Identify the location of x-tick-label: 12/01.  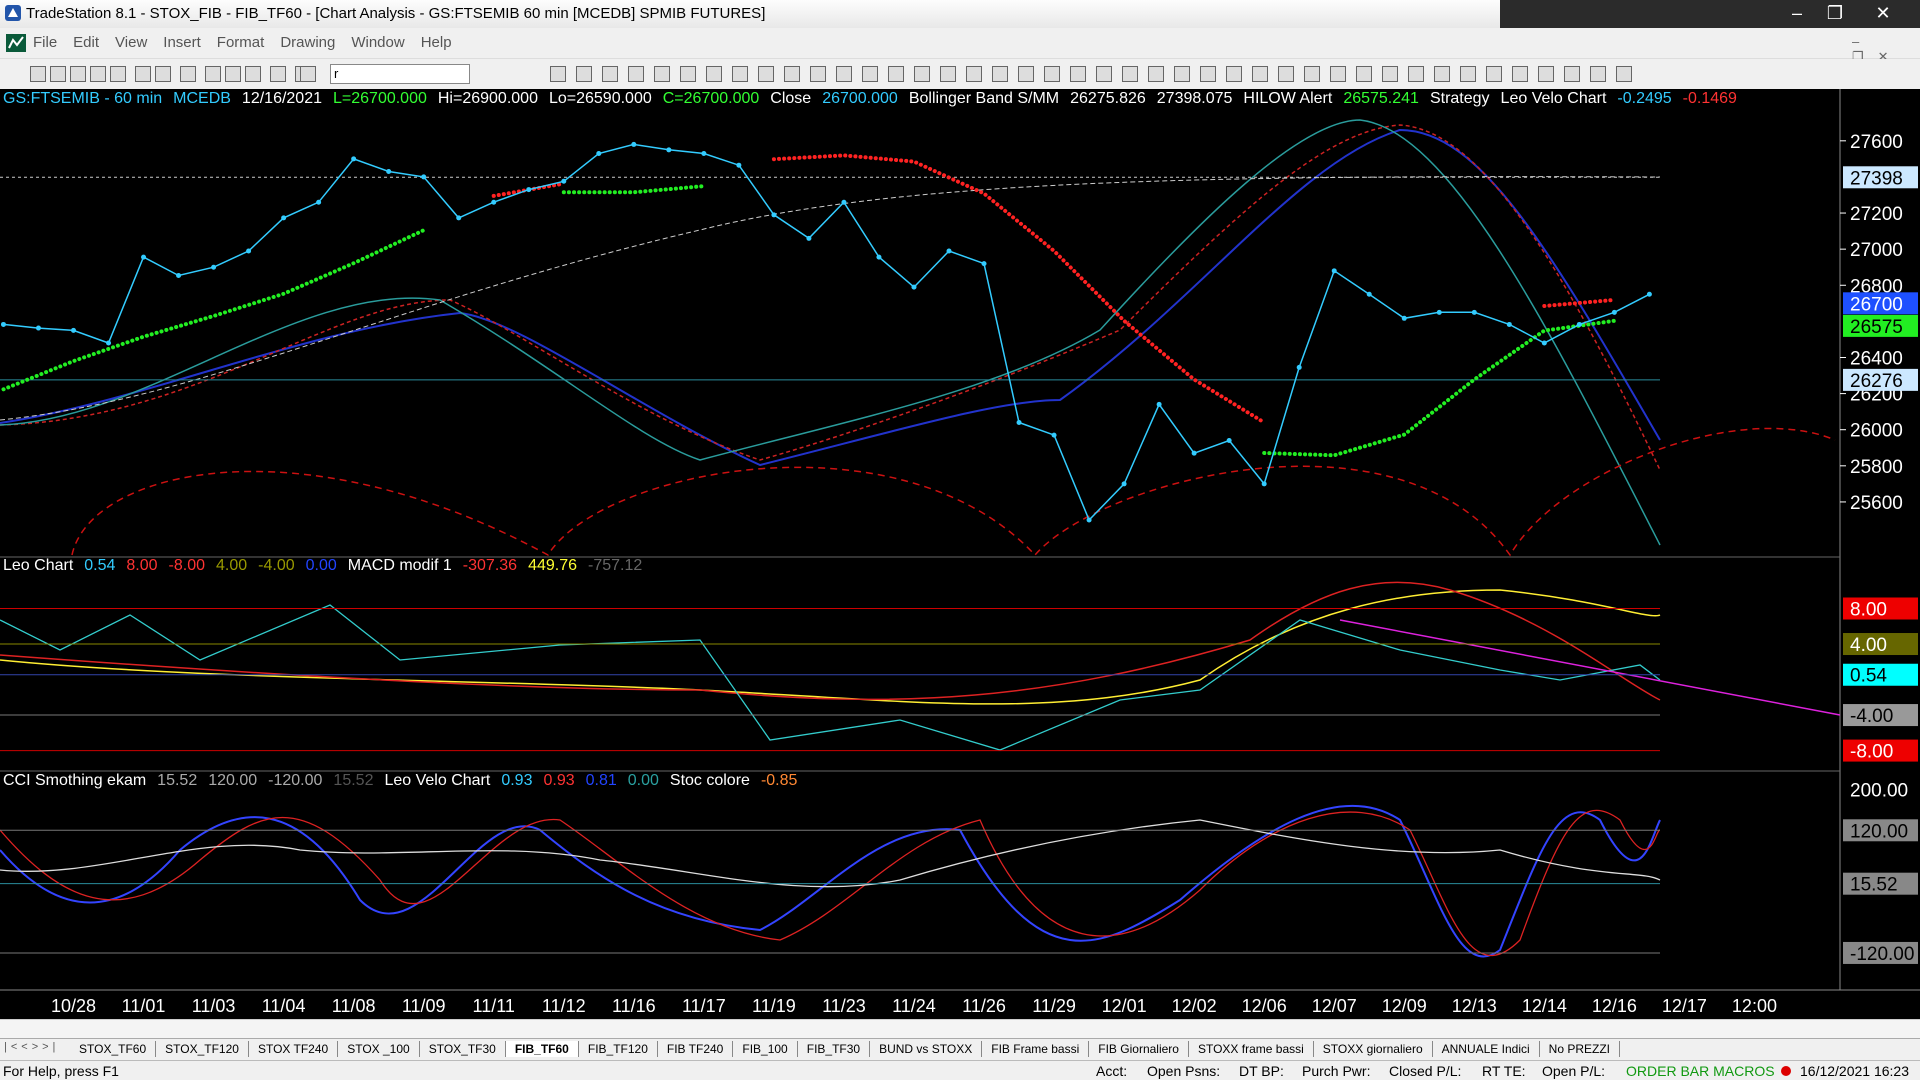
(1124, 1006).